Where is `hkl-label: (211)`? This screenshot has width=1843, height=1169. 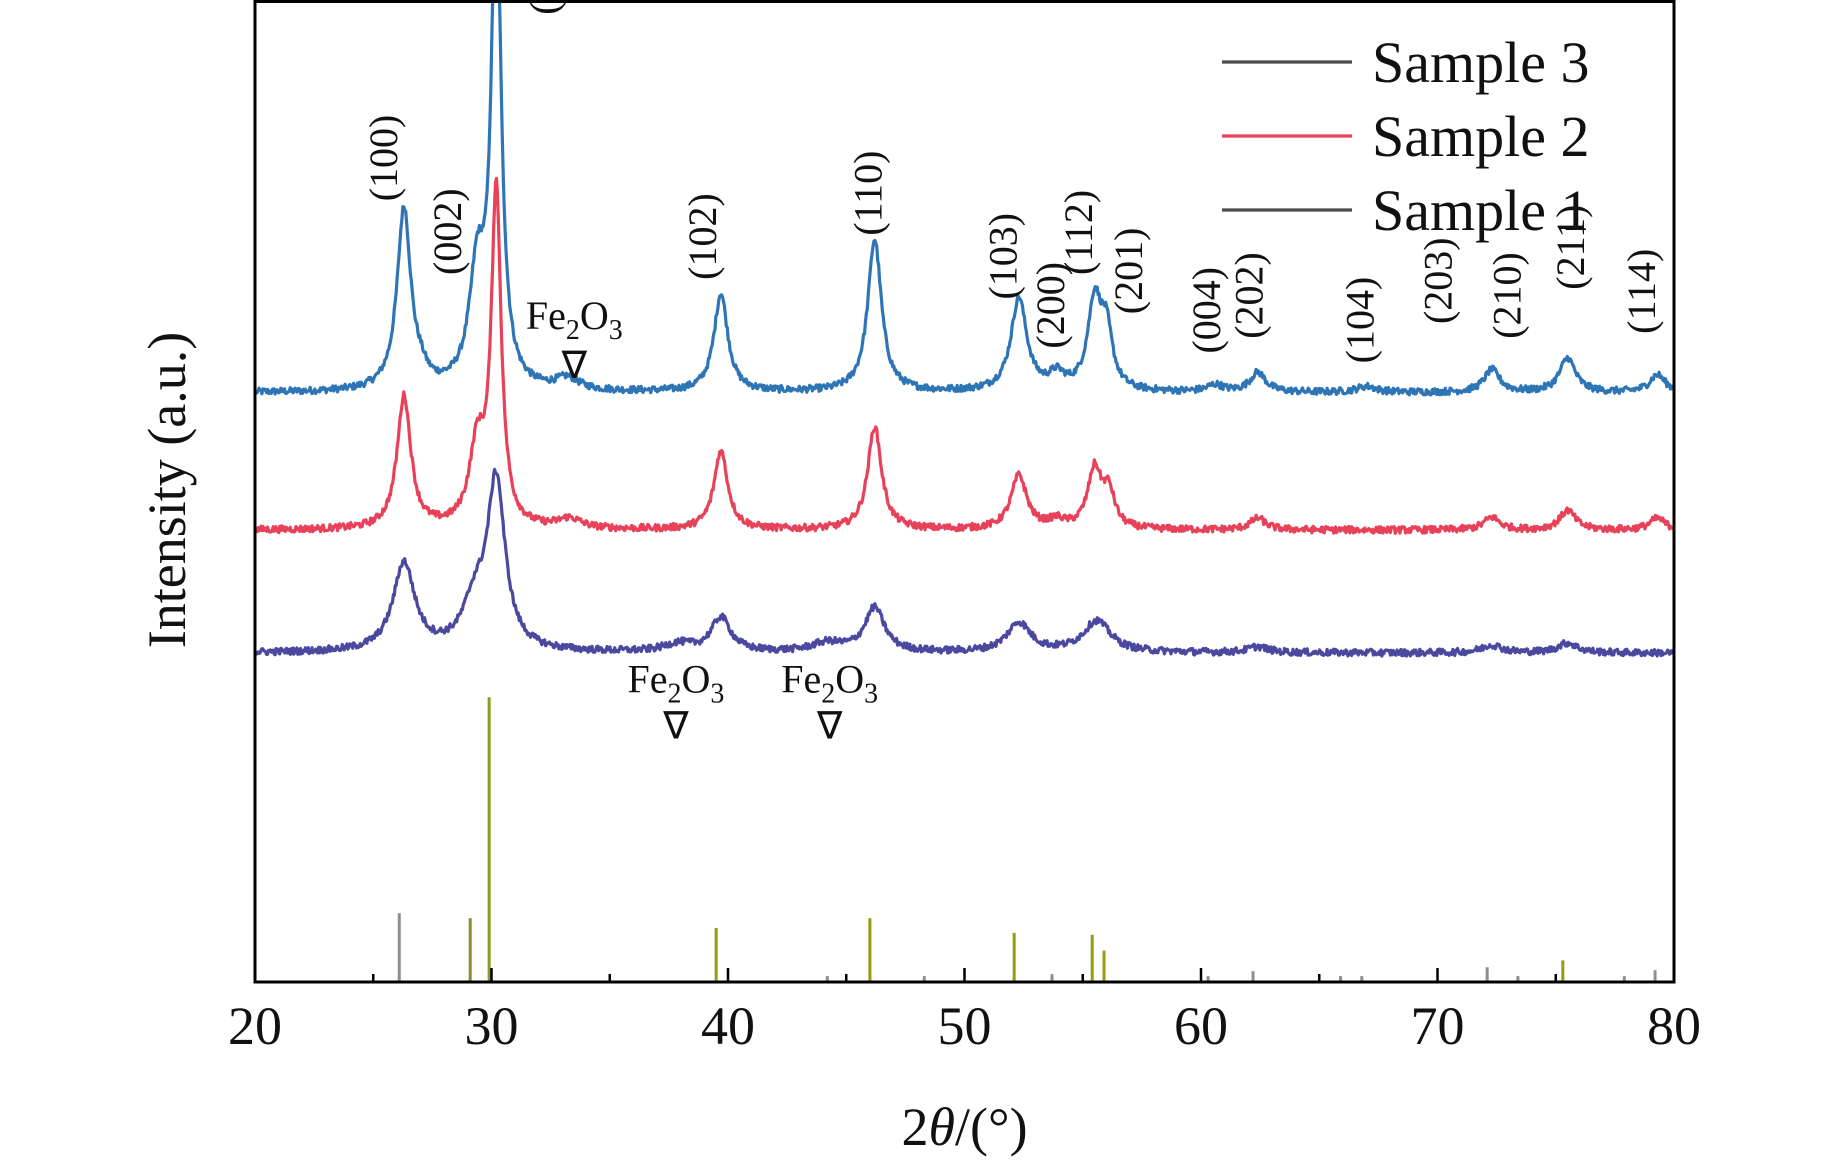
hkl-label: (211) is located at coordinates (1570, 247).